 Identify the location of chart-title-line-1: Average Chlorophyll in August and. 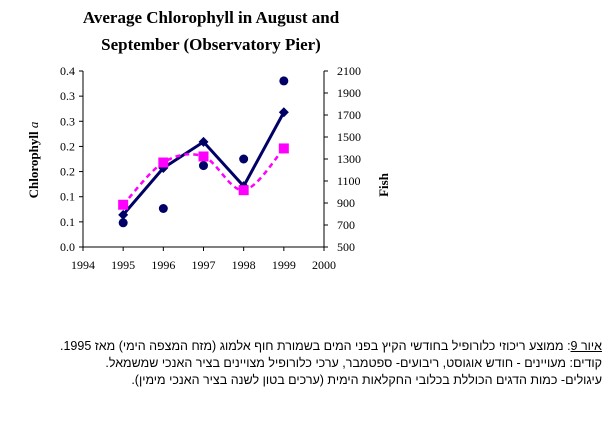
(211, 17).